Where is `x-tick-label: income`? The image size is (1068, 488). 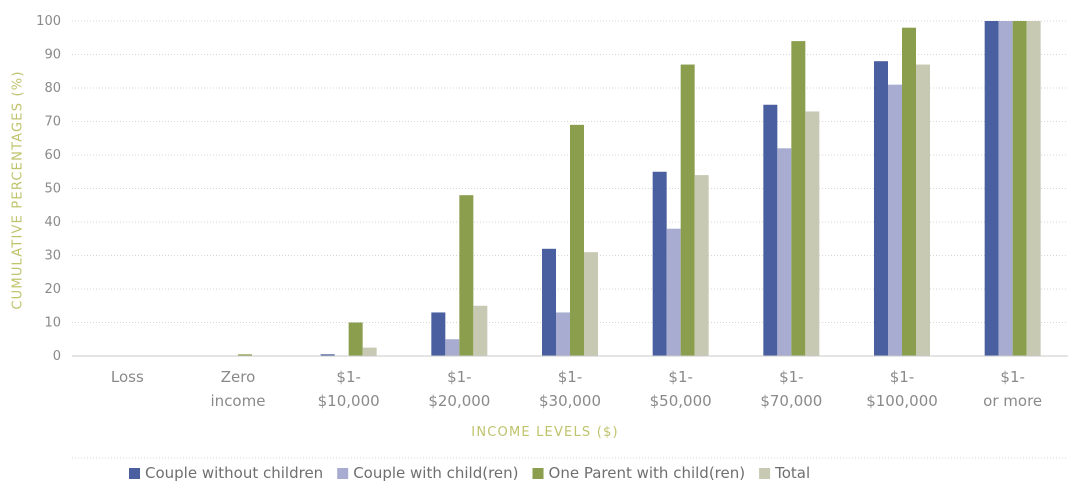 x-tick-label: income is located at coordinates (238, 401).